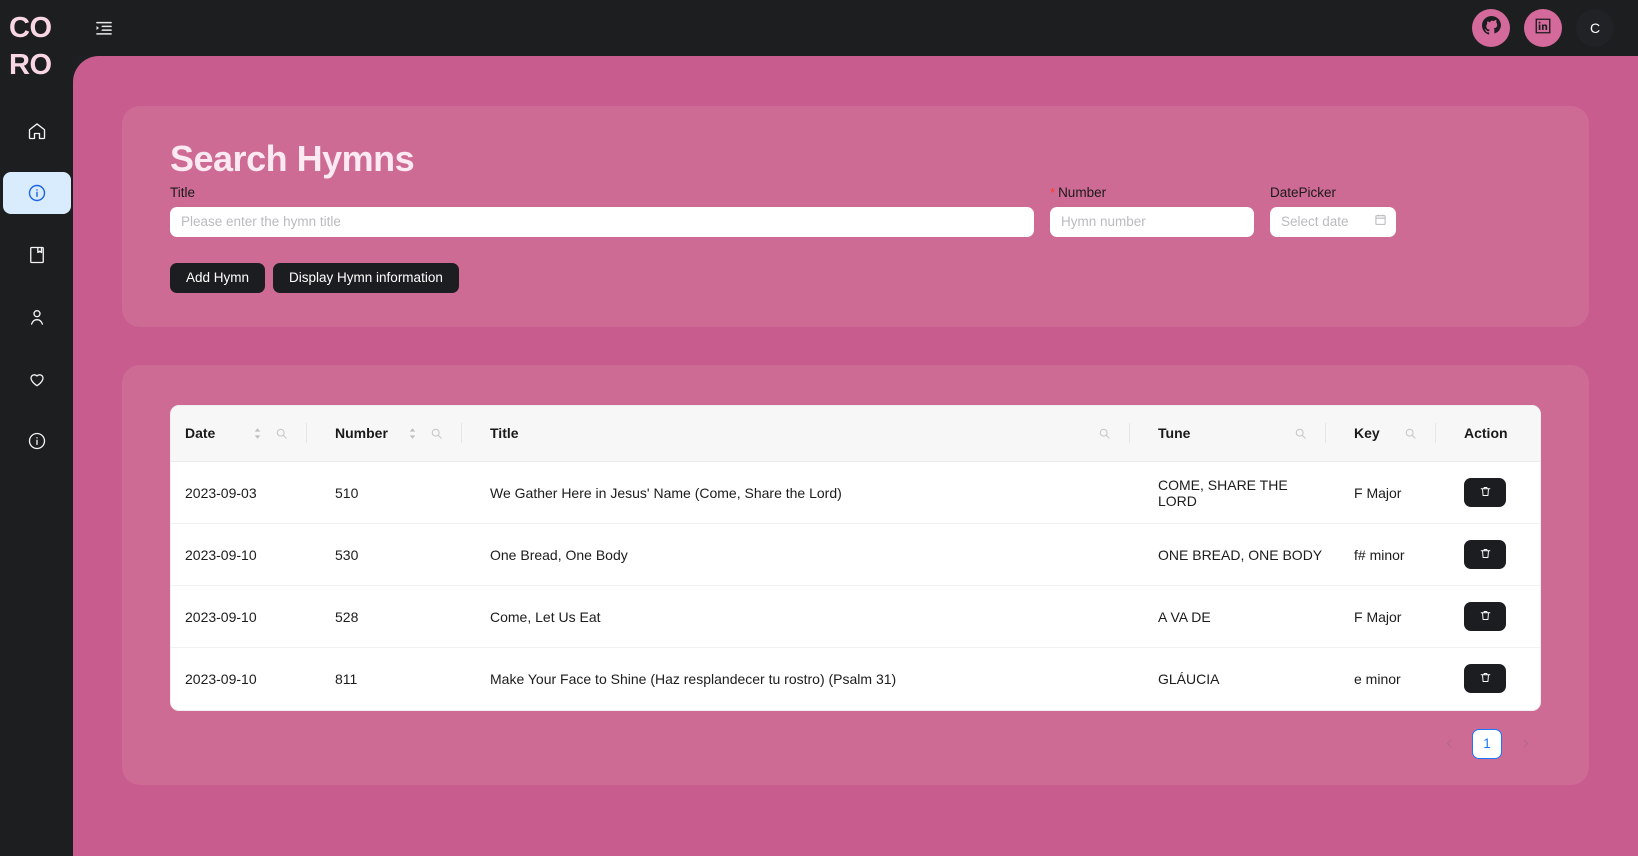  Describe the element at coordinates (504, 433) in the screenshot. I see `column-label-title: Title` at that location.